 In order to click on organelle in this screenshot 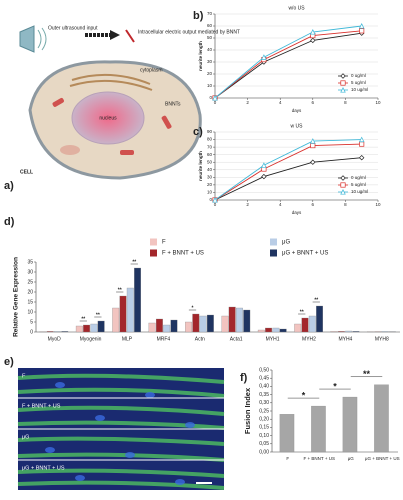, I will do `click(70, 150)`.